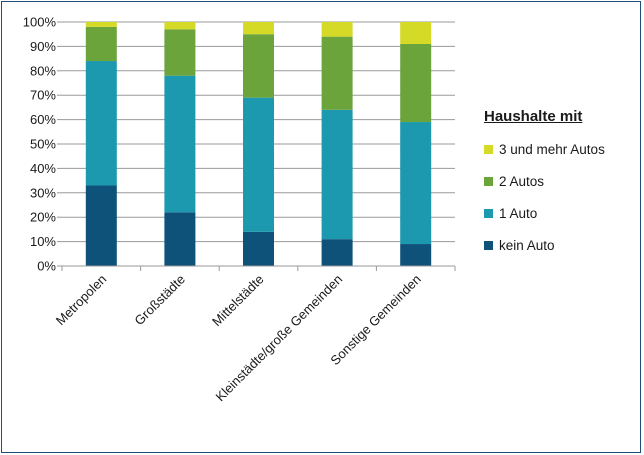 The width and height of the screenshot is (644, 455). I want to click on legend-items: 3 und mehr Autos 2 Autos 1 Auto kein Auto, so click(544, 197).